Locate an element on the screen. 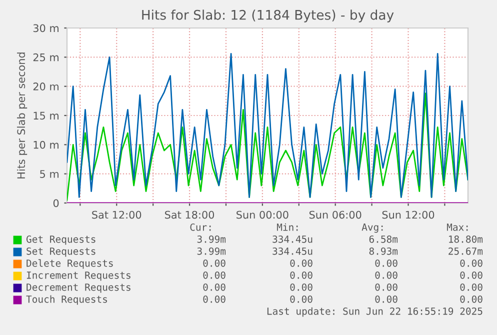  text: Min: is located at coordinates (287, 227).